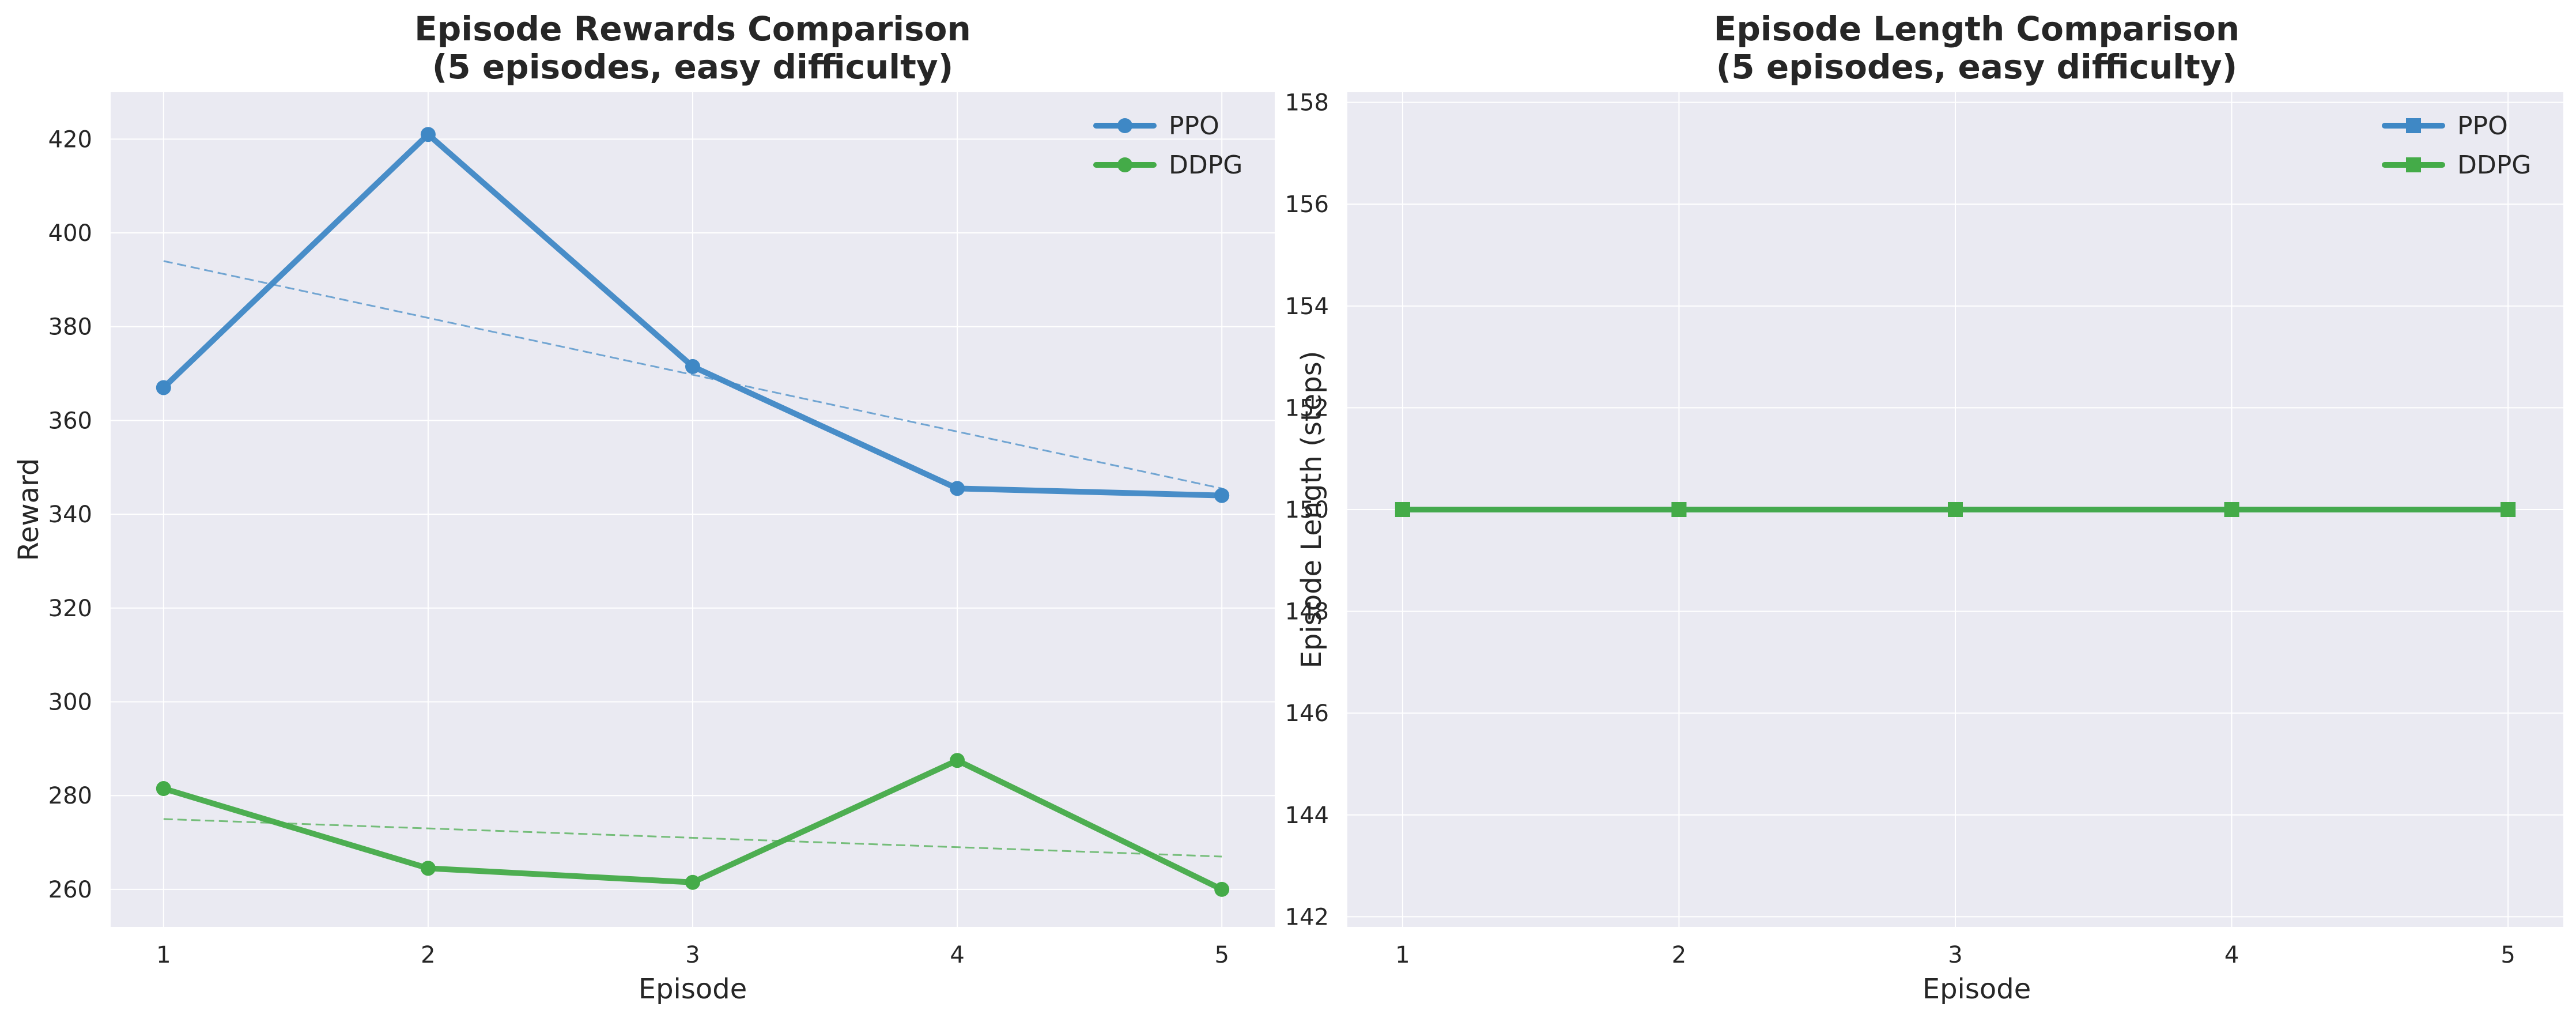 This screenshot has height=1022, width=2576. Describe the element at coordinates (692, 29) in the screenshot. I see `rewards-chart-title-line1: Episode Rewards Comparison` at that location.